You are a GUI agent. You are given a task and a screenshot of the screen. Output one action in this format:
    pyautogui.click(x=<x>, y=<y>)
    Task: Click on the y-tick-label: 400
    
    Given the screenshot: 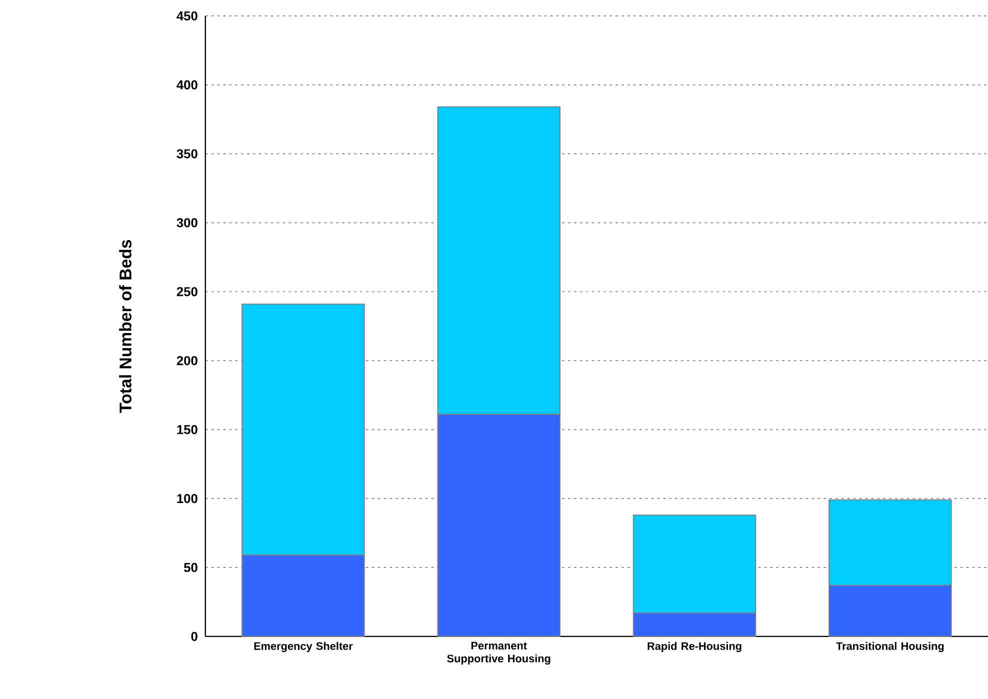 What is the action you would take?
    pyautogui.click(x=187, y=85)
    